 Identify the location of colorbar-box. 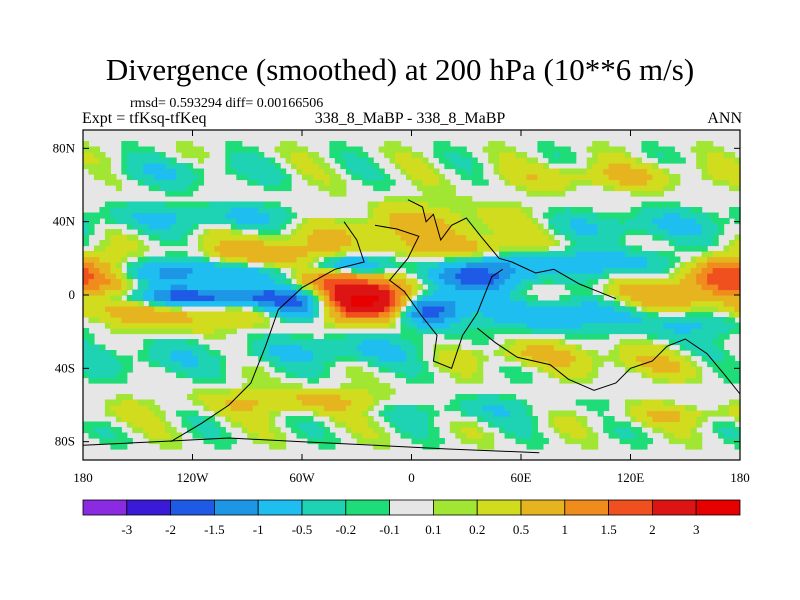
(192, 507).